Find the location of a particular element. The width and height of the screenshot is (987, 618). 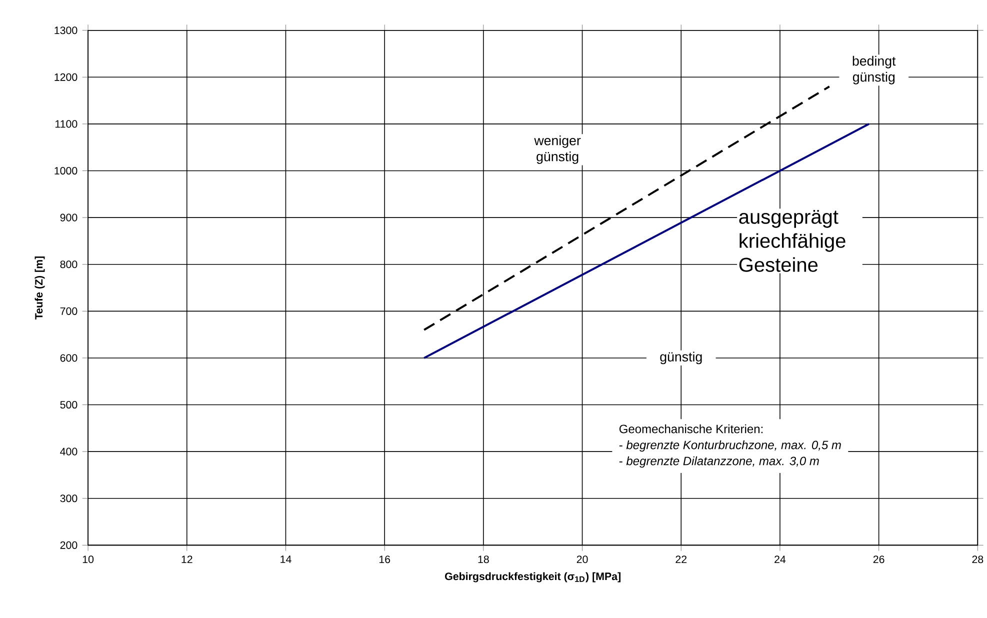

y-tick-label: 1300 is located at coordinates (66, 30).